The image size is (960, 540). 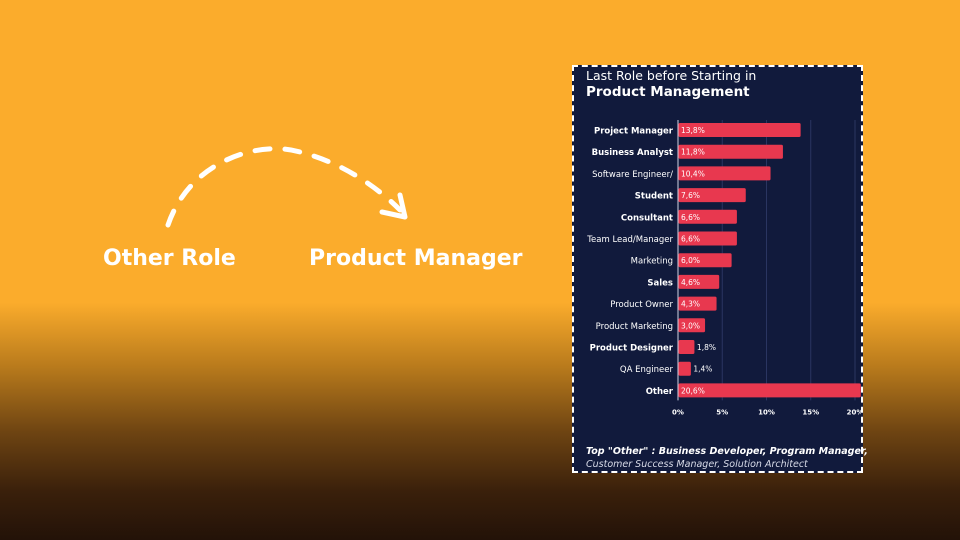 I want to click on category-label: Project Manager, so click(x=634, y=132).